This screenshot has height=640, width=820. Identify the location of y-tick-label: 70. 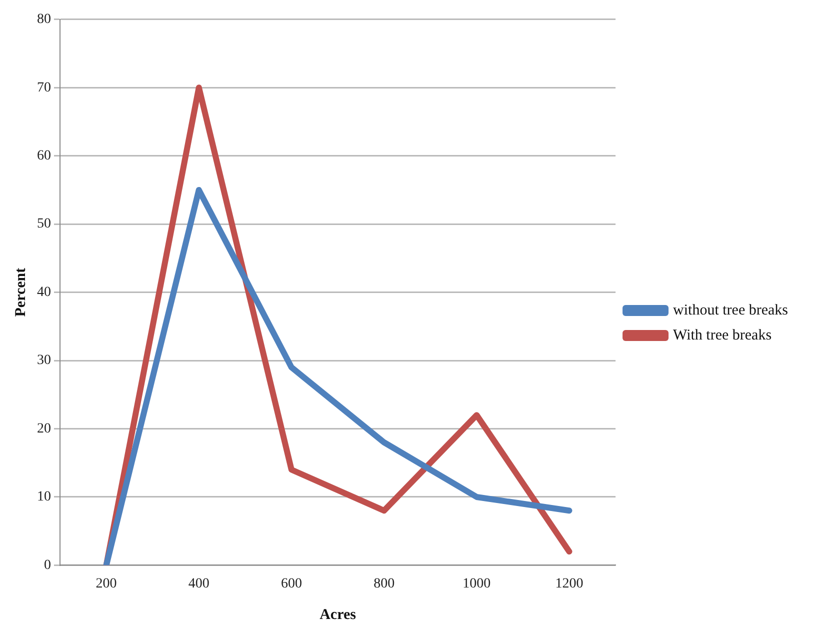
(44, 88).